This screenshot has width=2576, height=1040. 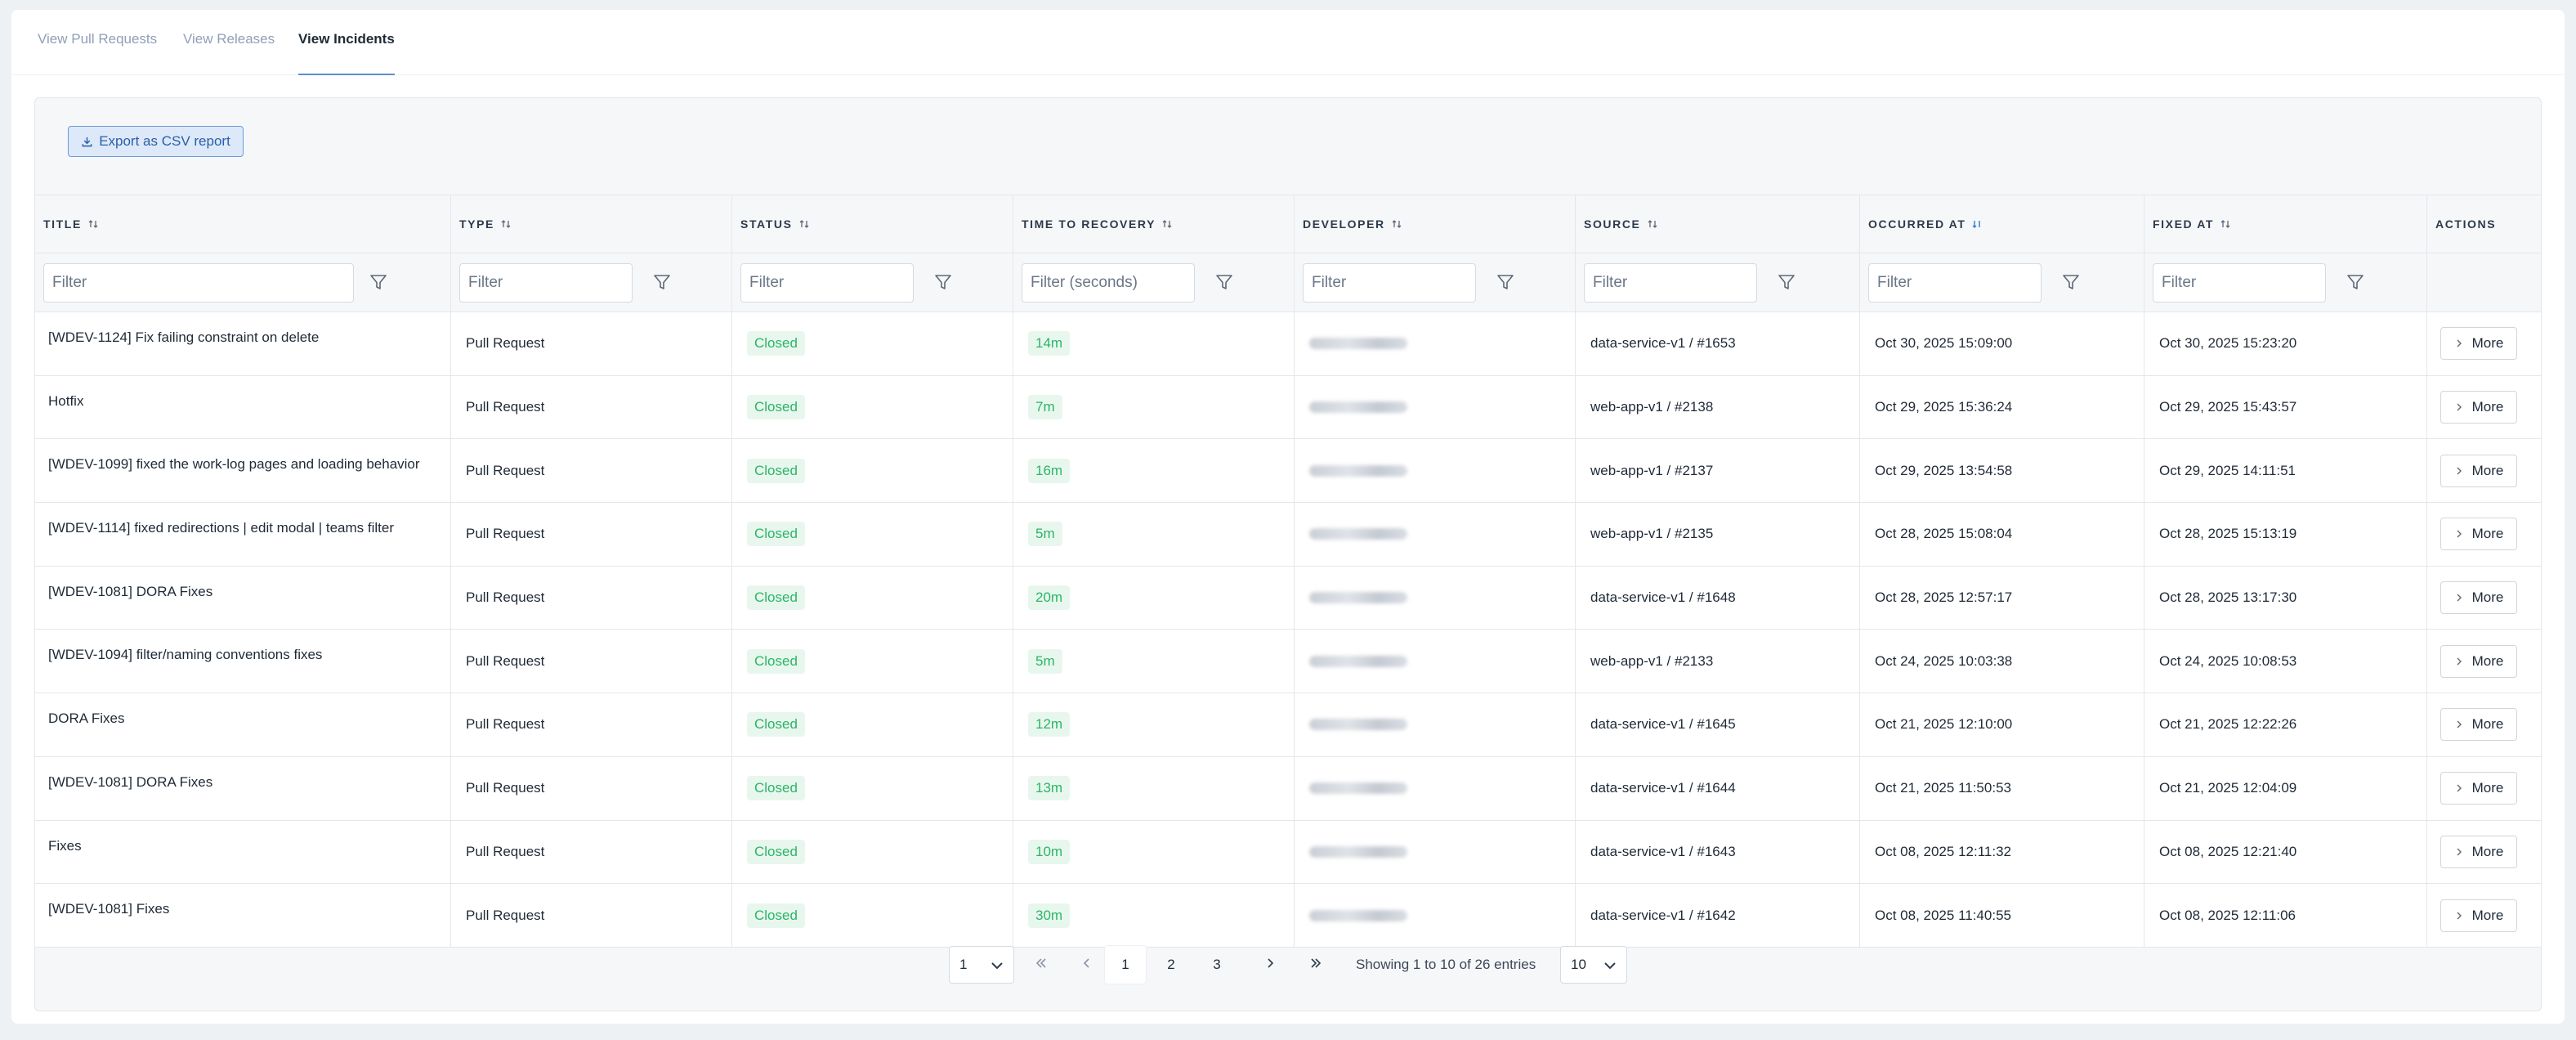 I want to click on cell-fixed-at: Oct 28, 2025 13:17:30, so click(x=2285, y=598).